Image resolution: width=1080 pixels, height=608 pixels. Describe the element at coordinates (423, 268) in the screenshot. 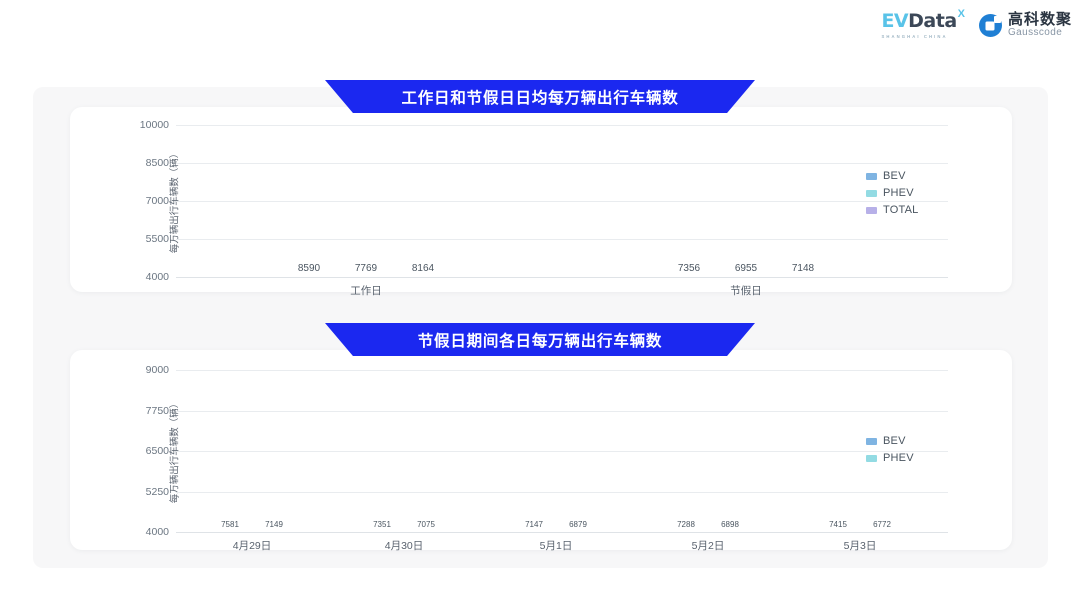

I see `bar-value-label: 8164` at that location.